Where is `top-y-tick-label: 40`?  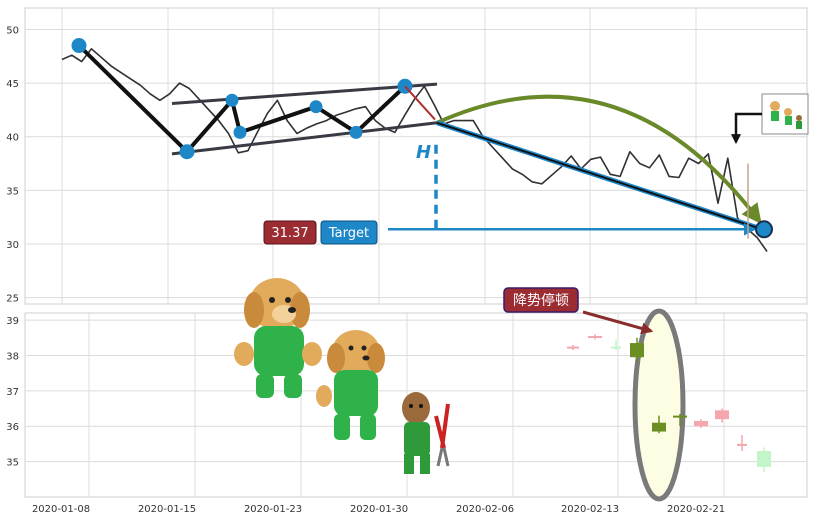 top-y-tick-label: 40 is located at coordinates (12, 138).